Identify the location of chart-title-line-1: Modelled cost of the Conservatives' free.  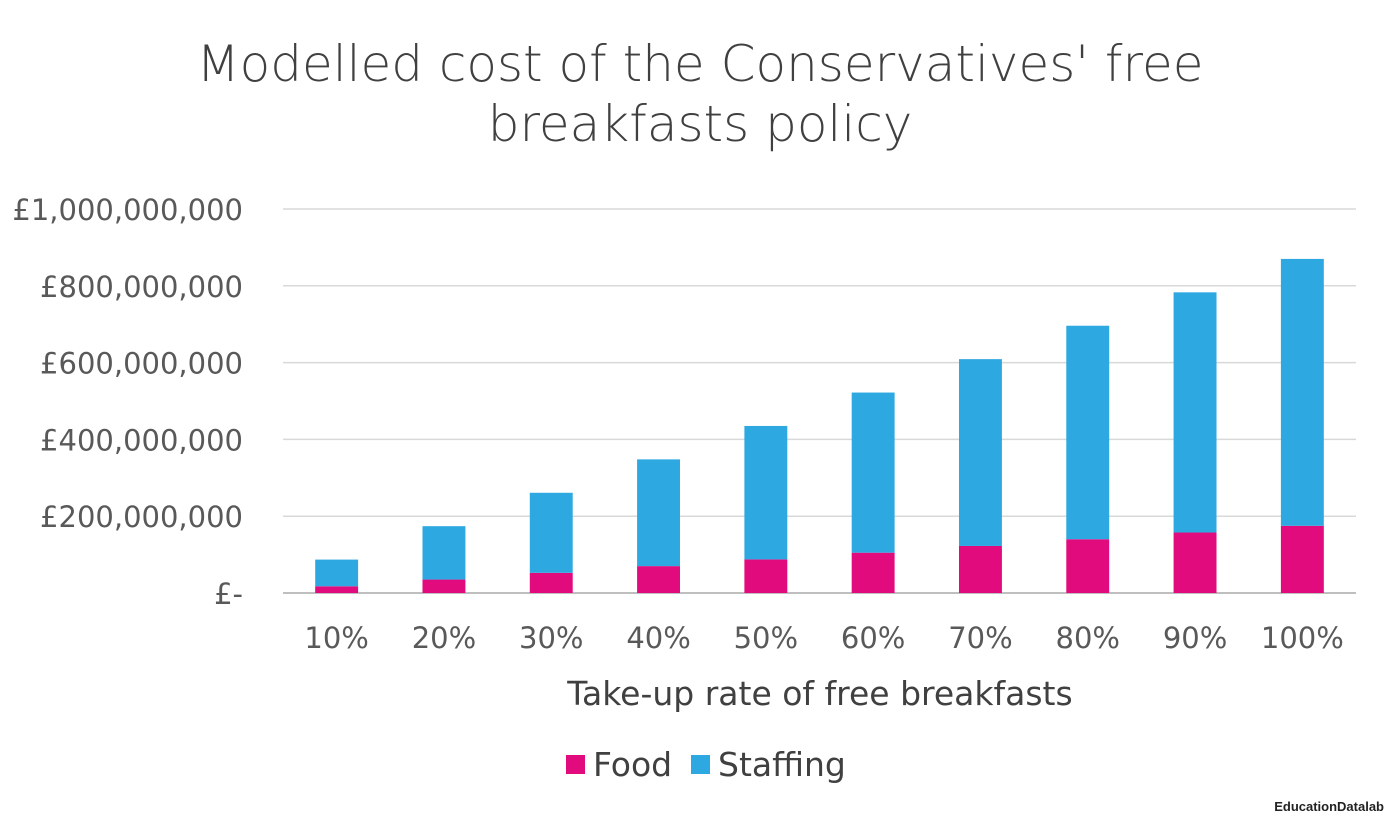
(700, 64).